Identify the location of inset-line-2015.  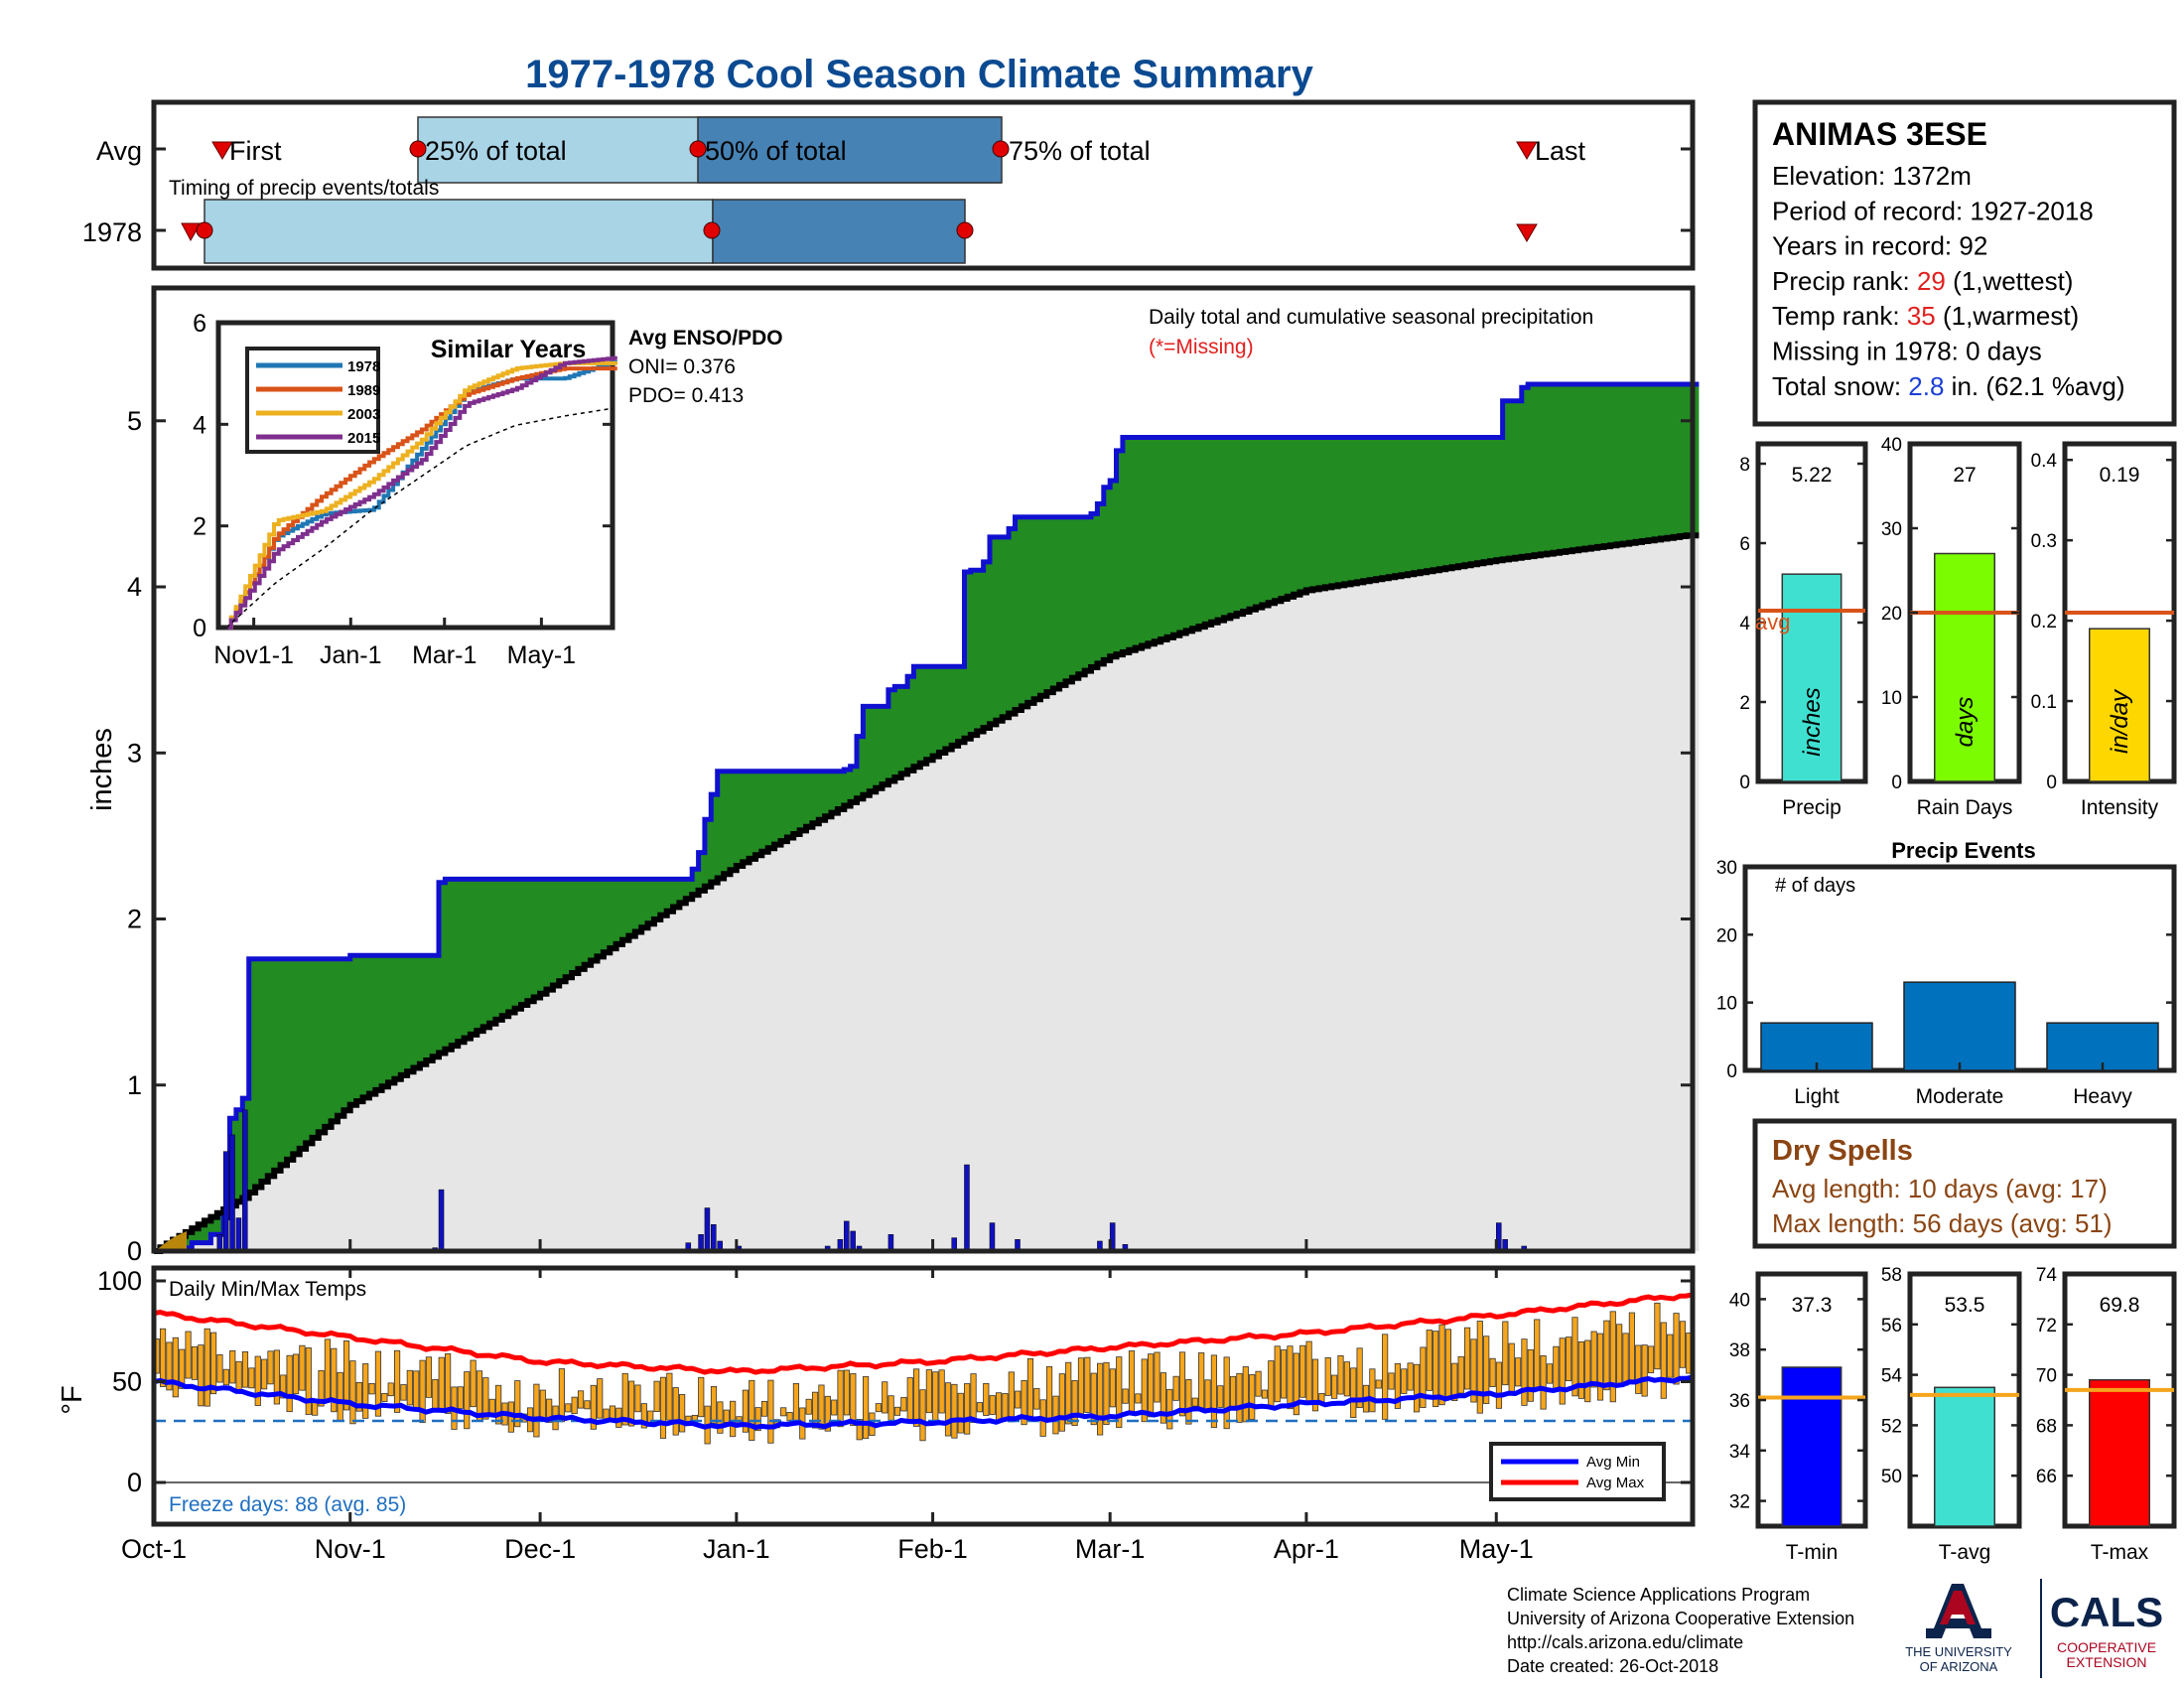
(421, 492).